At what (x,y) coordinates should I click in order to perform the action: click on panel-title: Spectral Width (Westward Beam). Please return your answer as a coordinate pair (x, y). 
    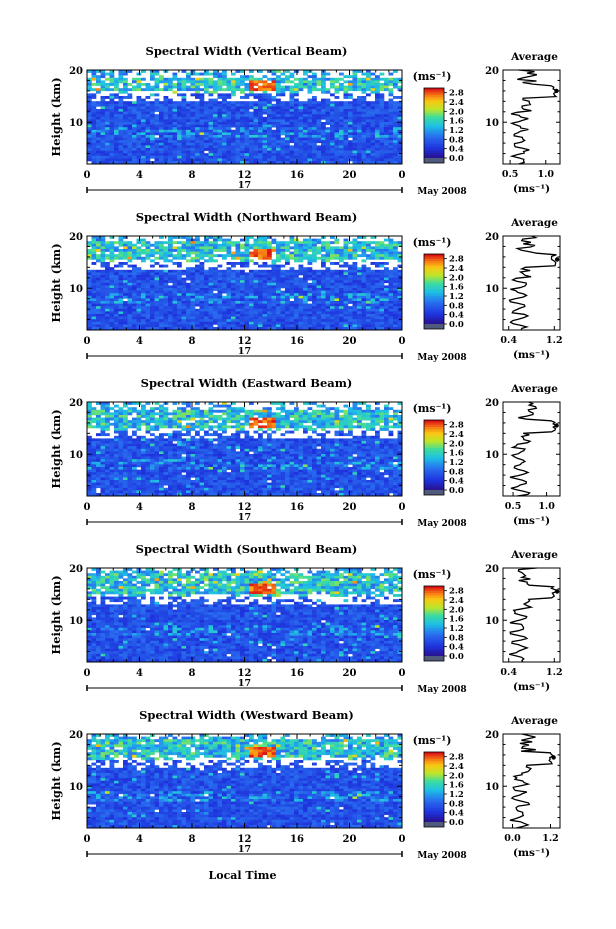
    Looking at the image, I should click on (246, 715).